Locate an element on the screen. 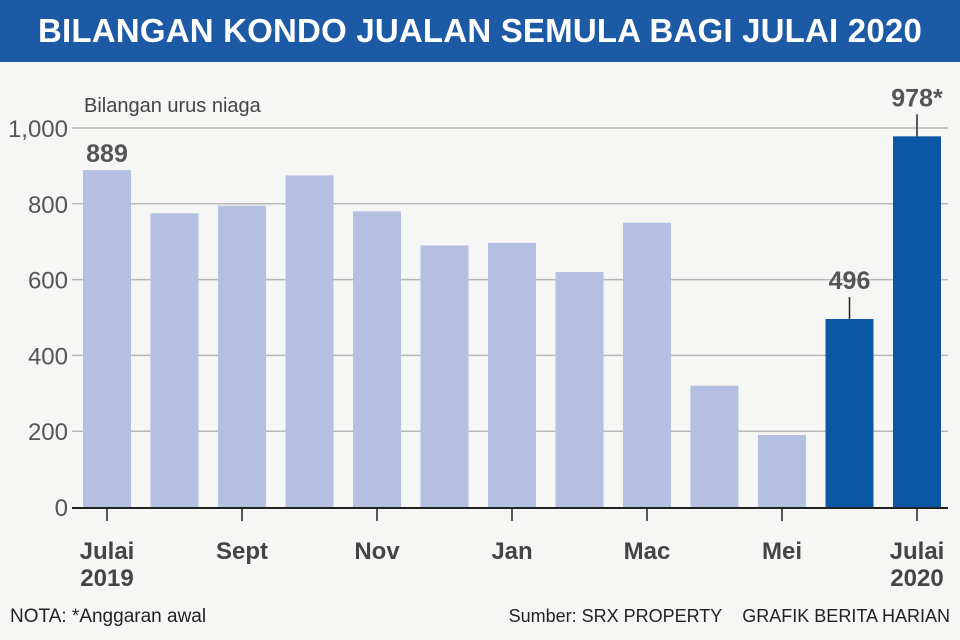 This screenshot has width=960, height=640. x-tick-label: Mac is located at coordinates (647, 551).